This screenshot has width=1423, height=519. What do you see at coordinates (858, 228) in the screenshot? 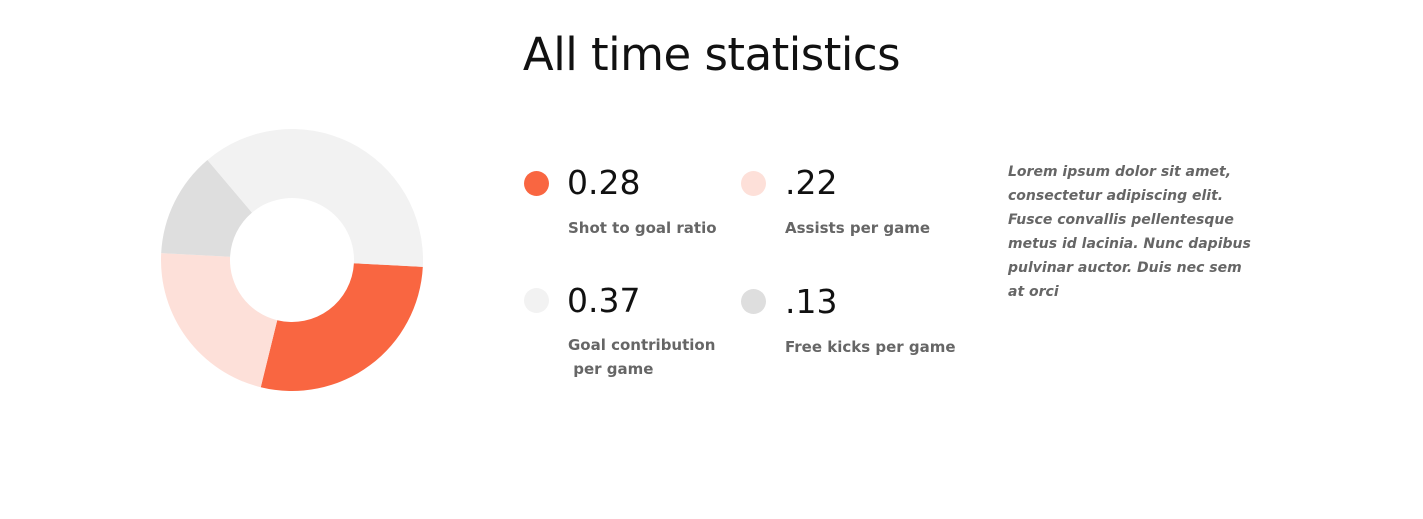
I see `stat-label: Assists per game` at bounding box center [858, 228].